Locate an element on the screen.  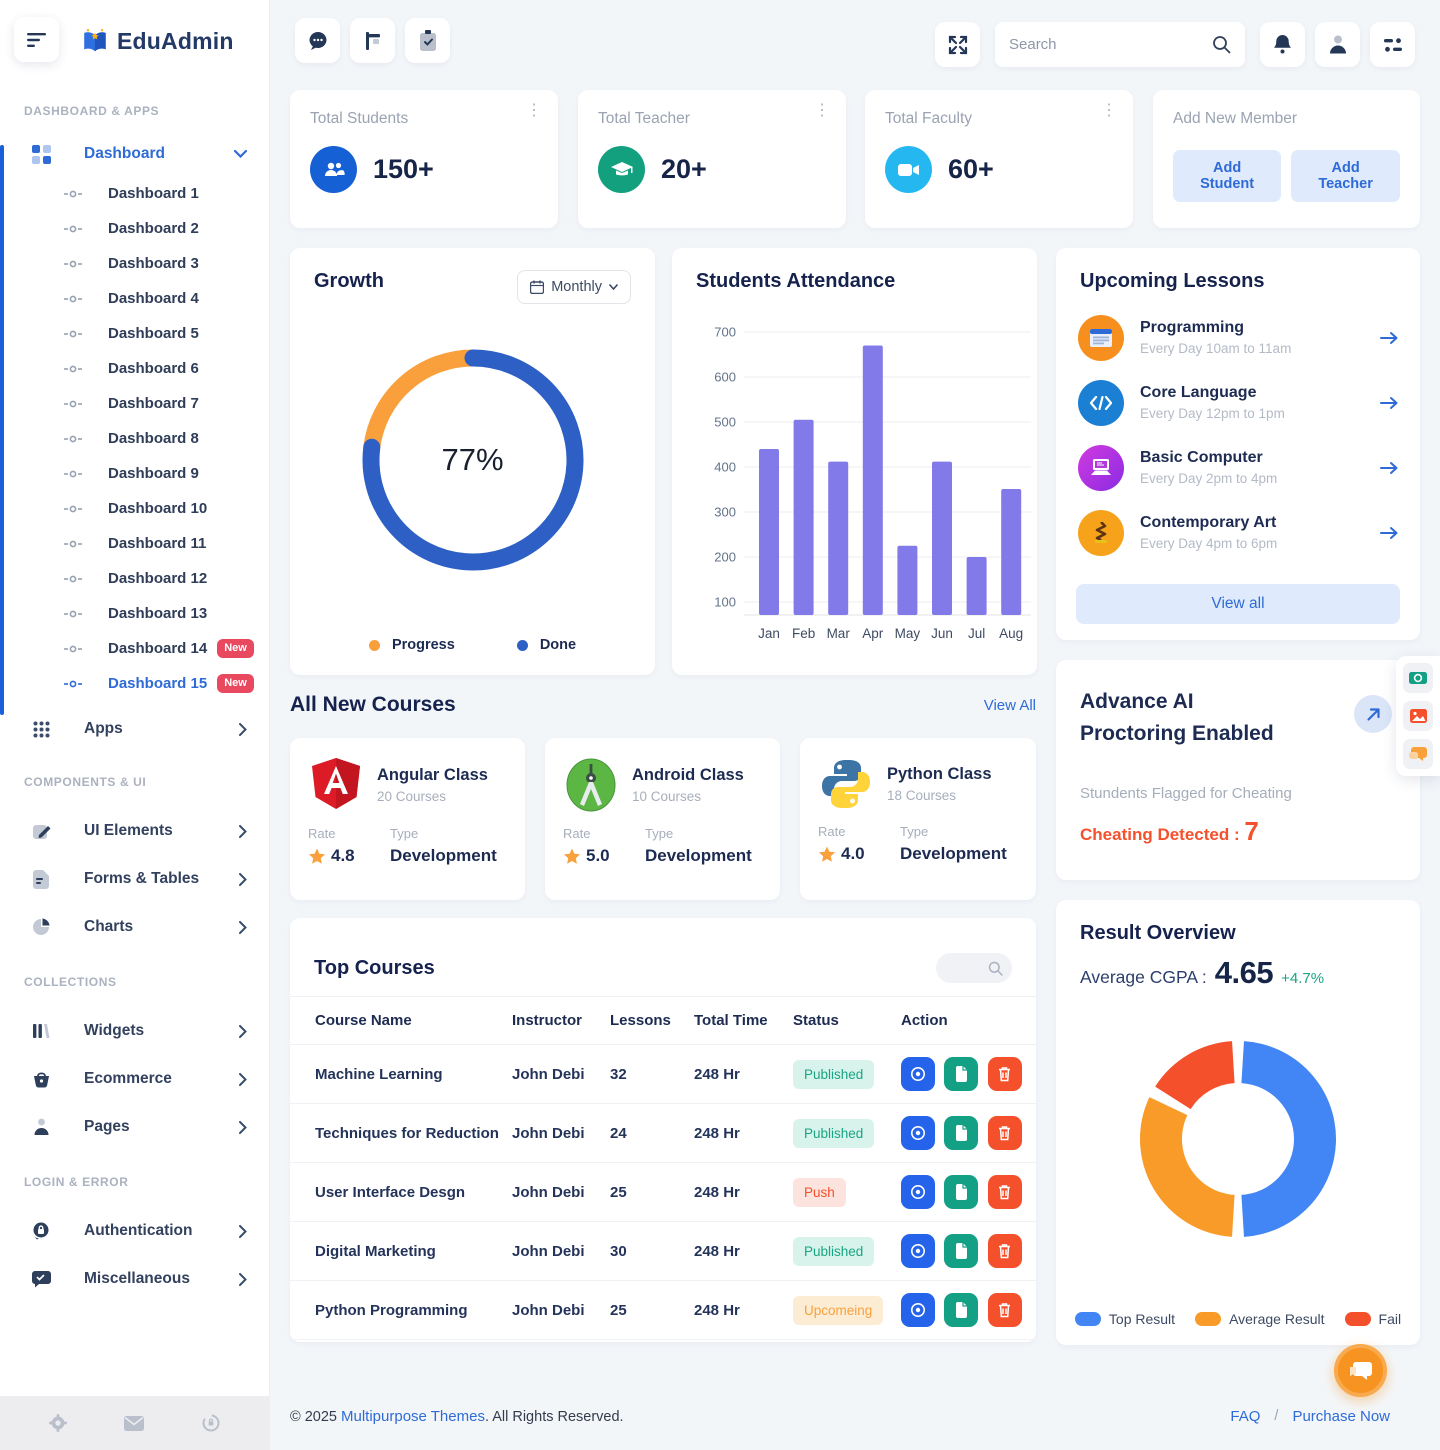
lessons-title: Upcoming Lessons is located at coordinates (1172, 281).